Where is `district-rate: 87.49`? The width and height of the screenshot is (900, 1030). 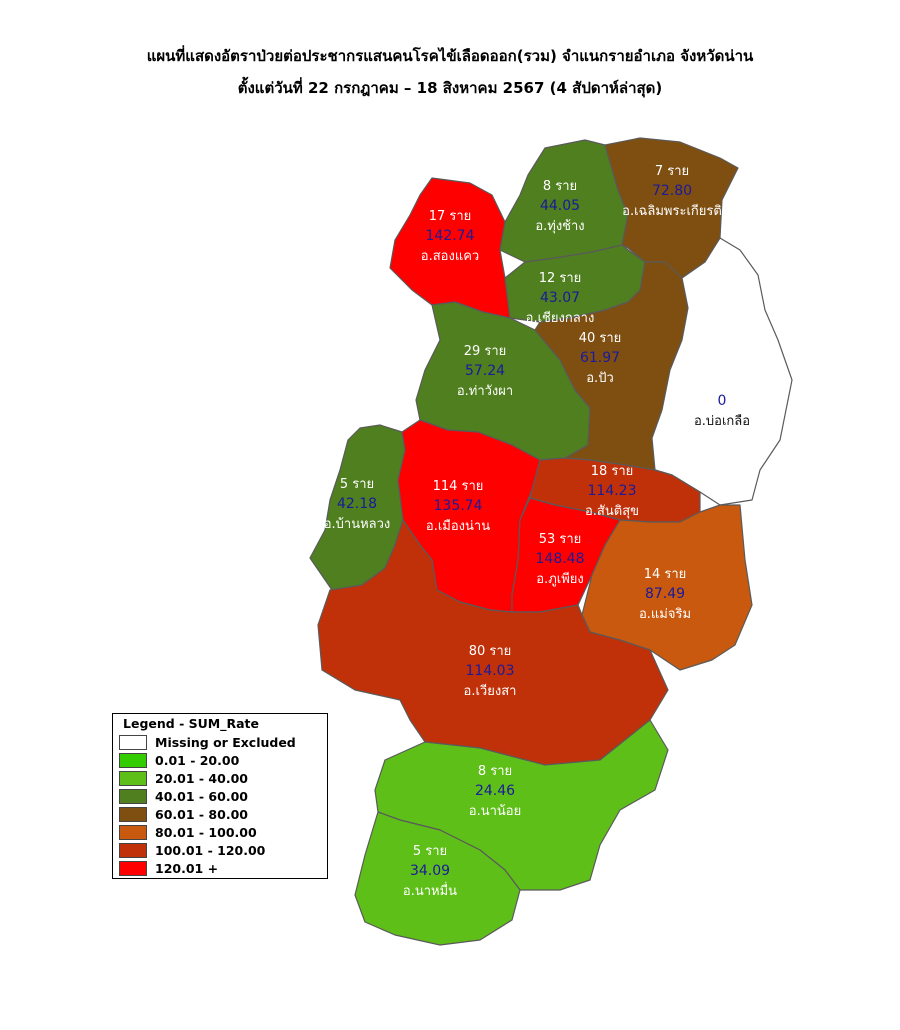
district-rate: 87.49 is located at coordinates (665, 594).